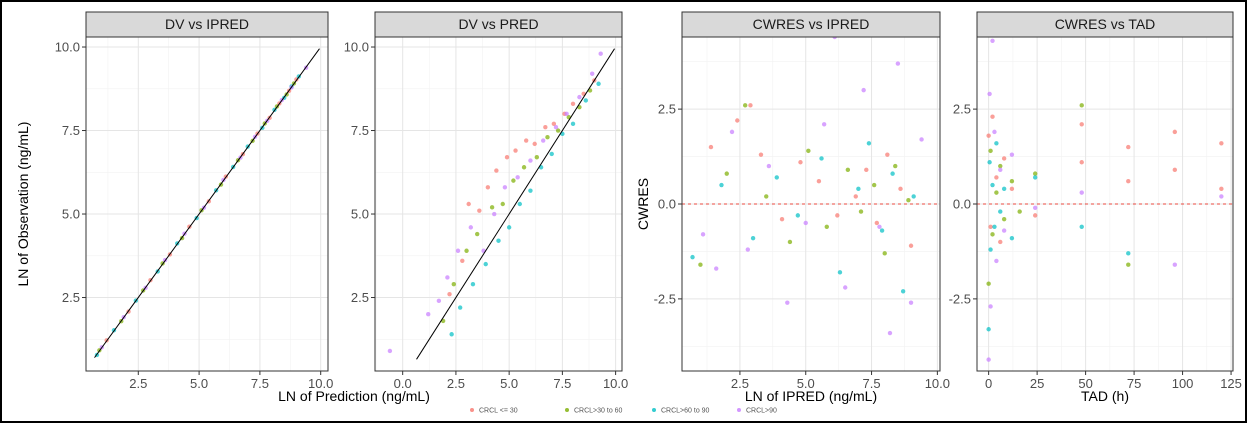 This screenshot has width=1247, height=423. What do you see at coordinates (811, 396) in the screenshot?
I see `x-axis-title: LN of IPRED (ng/mL)` at bounding box center [811, 396].